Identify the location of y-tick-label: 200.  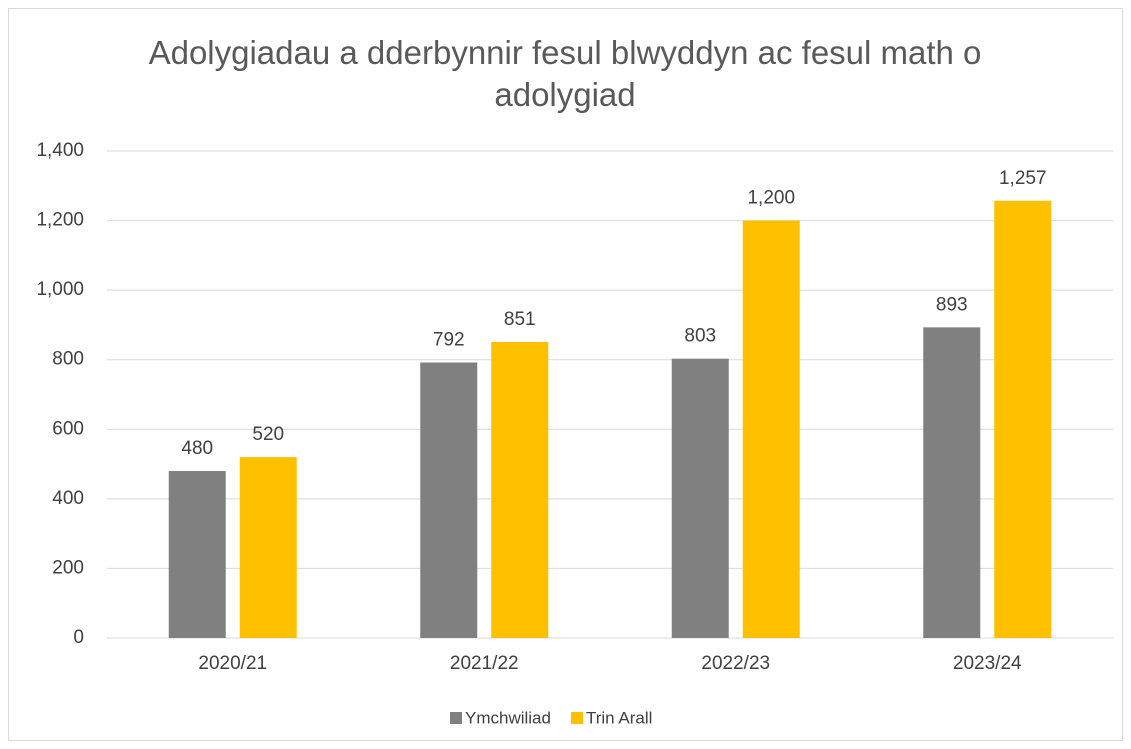
(68, 567).